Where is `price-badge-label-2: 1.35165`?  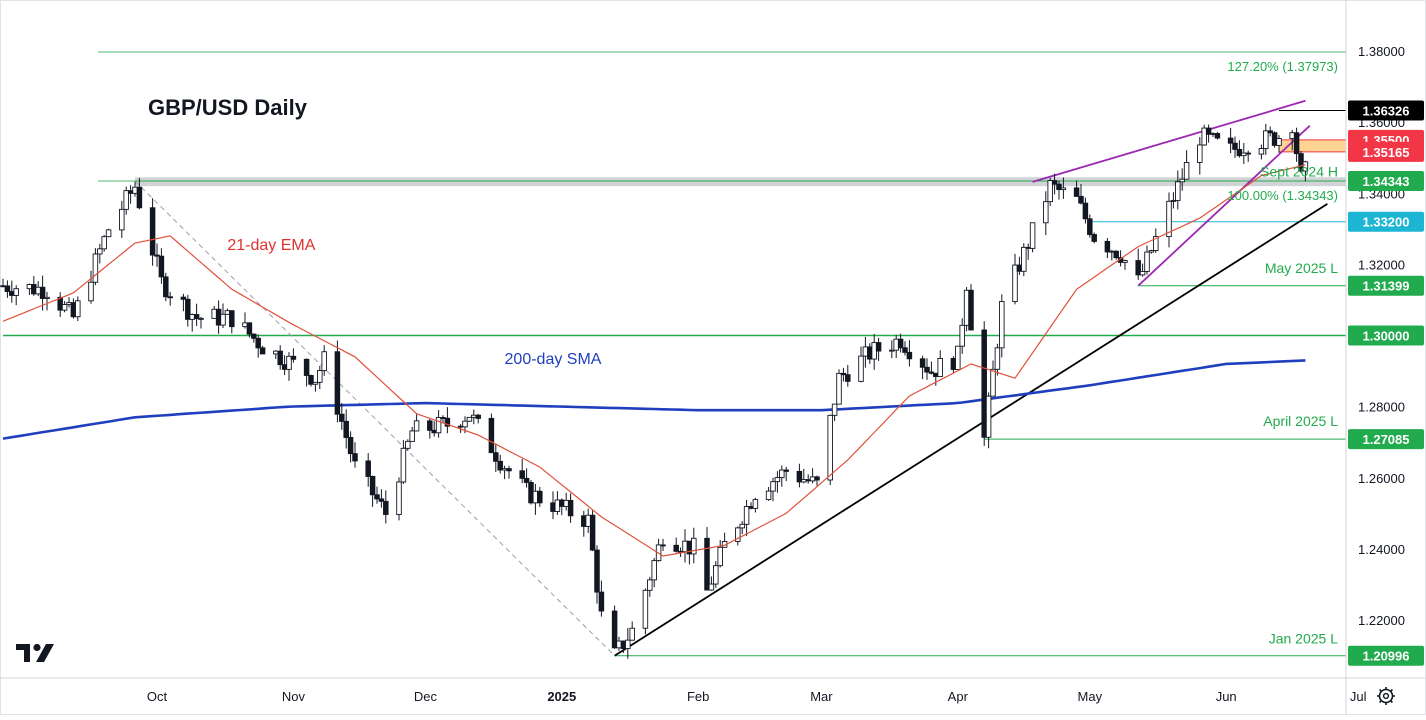 price-badge-label-2: 1.35165 is located at coordinates (1386, 152).